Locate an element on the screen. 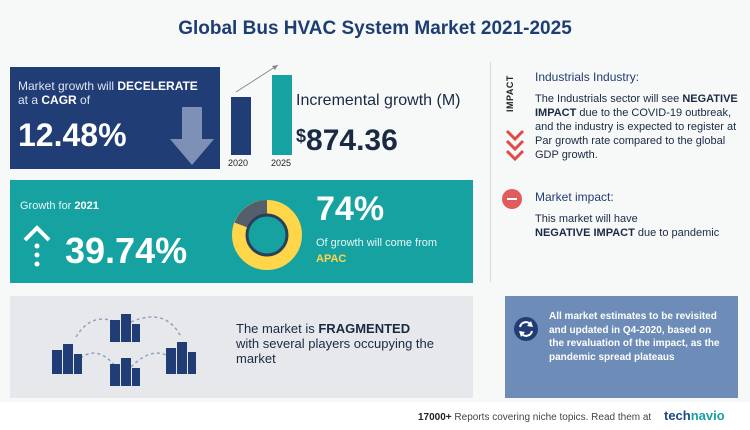 The image size is (750, 430). year-start: 2020 is located at coordinates (238, 163).